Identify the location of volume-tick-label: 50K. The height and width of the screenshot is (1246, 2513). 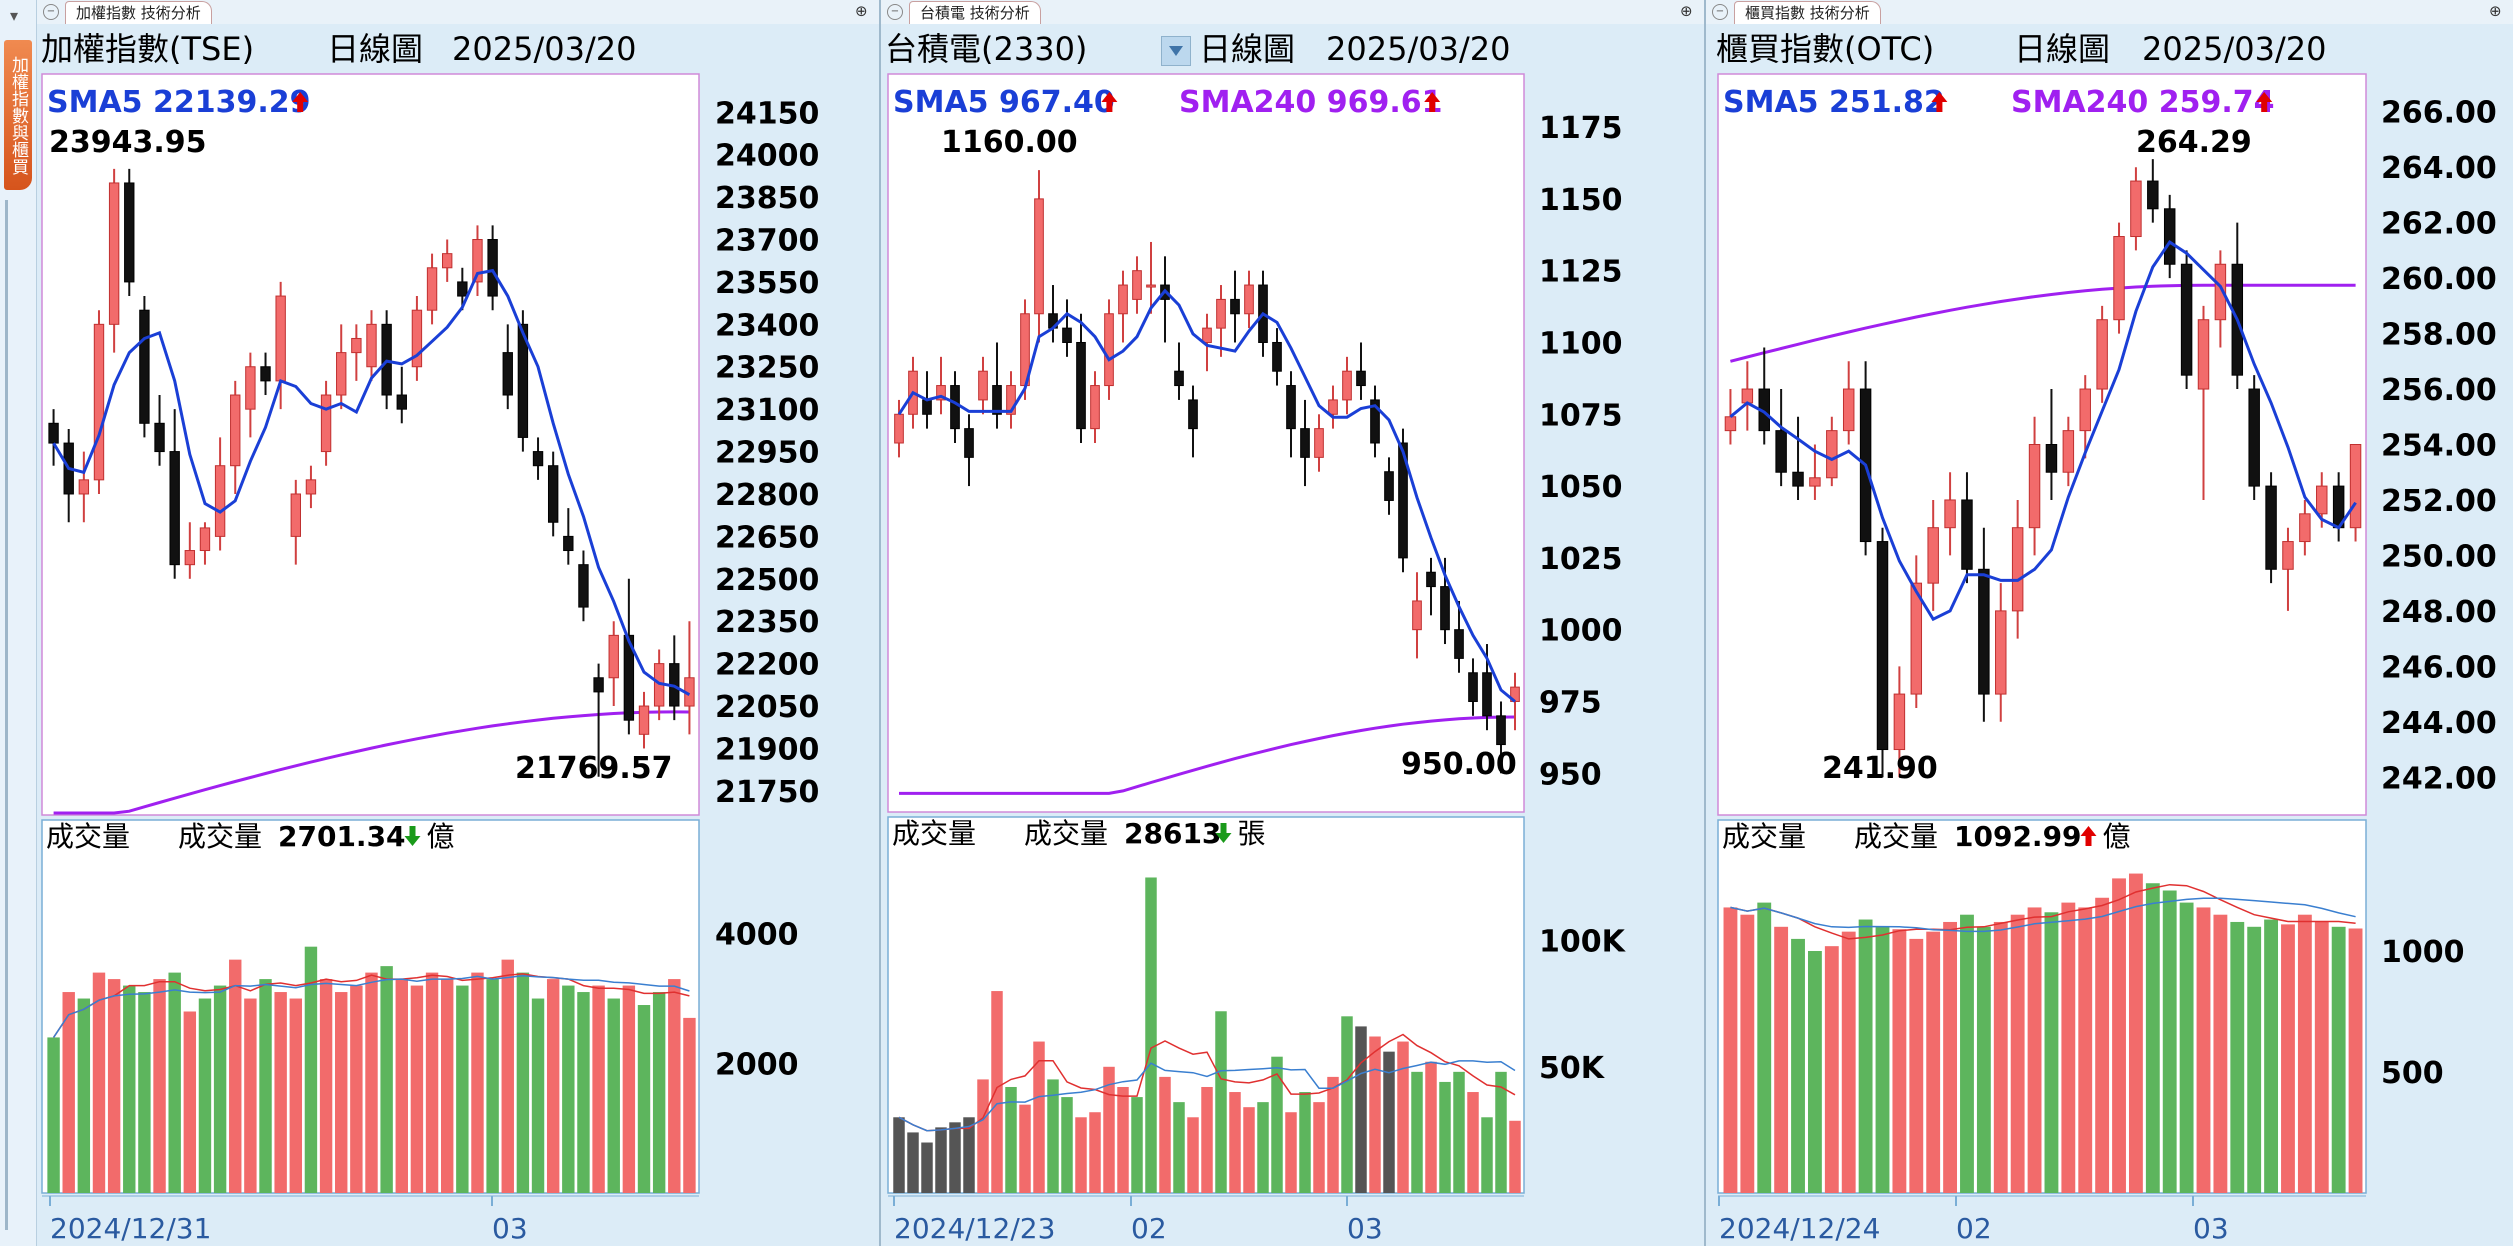
(1572, 1068).